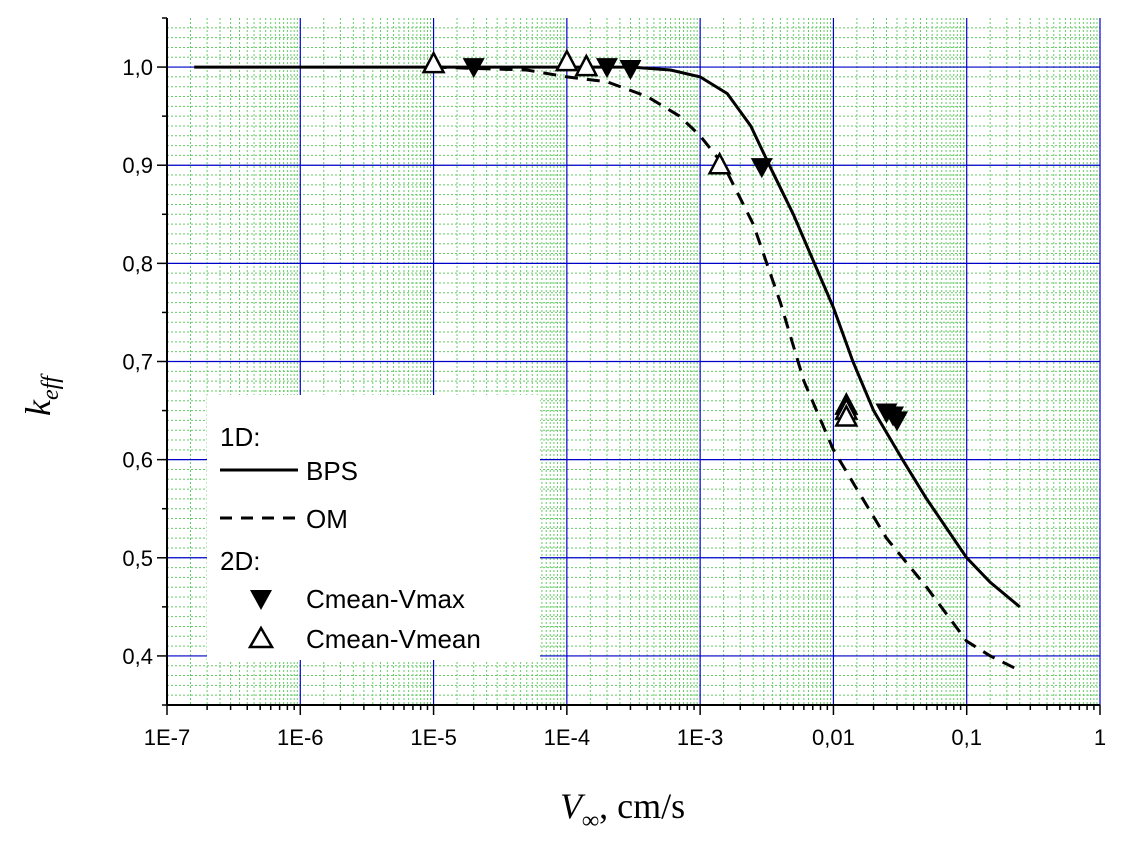  What do you see at coordinates (700, 737) in the screenshot?
I see `x-tick-label: 1E-3` at bounding box center [700, 737].